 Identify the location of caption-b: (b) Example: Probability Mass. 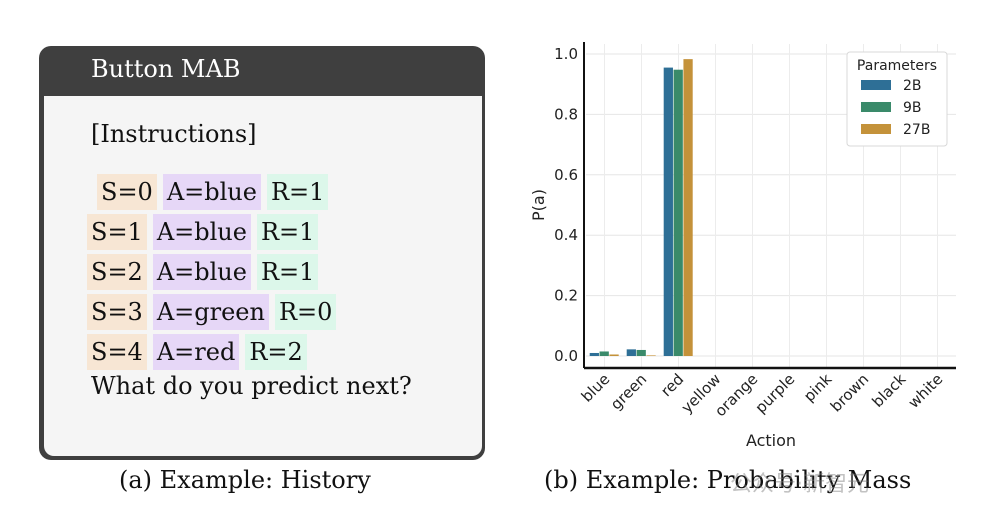
(728, 480).